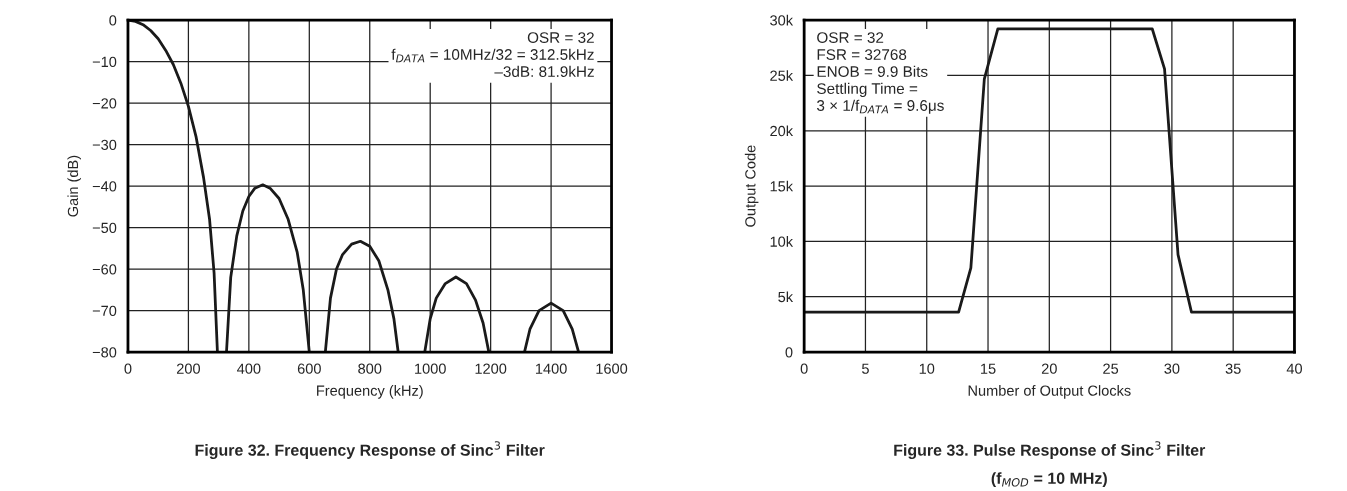 The width and height of the screenshot is (1347, 491). I want to click on x-tick-label: 5, so click(865, 368).